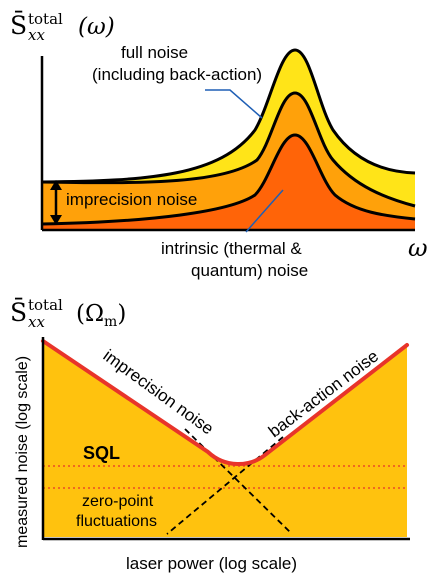 Image resolution: width=443 pixels, height=586 pixels. What do you see at coordinates (264, 211) in the screenshot?
I see `intrinsic-pointer` at bounding box center [264, 211].